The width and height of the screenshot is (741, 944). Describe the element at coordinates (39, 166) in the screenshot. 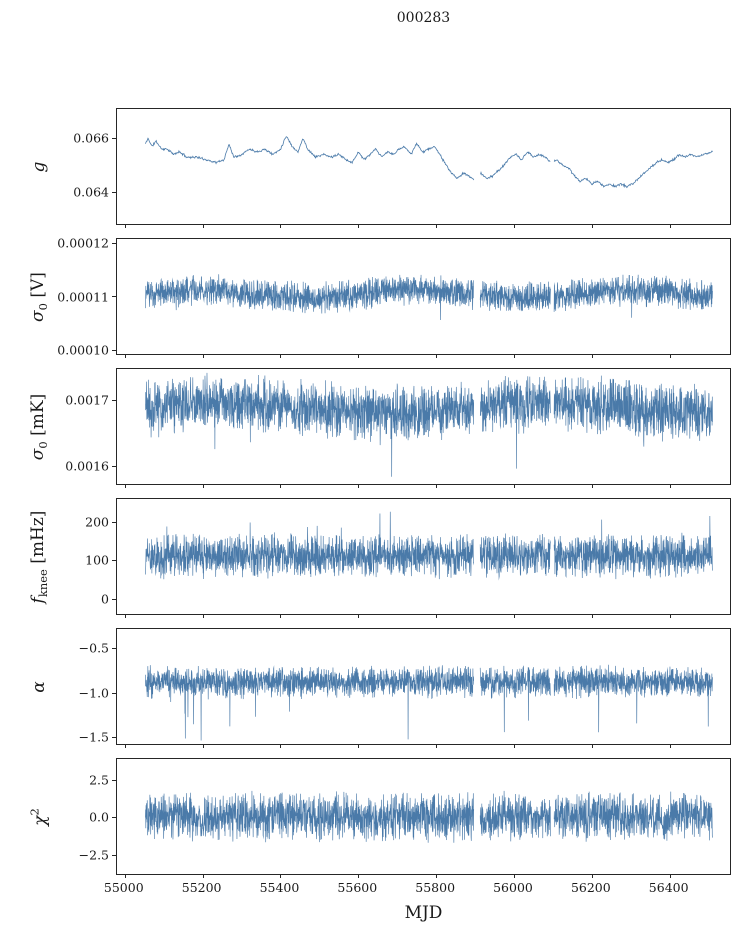

I see `g-y-axis-label: g` at that location.